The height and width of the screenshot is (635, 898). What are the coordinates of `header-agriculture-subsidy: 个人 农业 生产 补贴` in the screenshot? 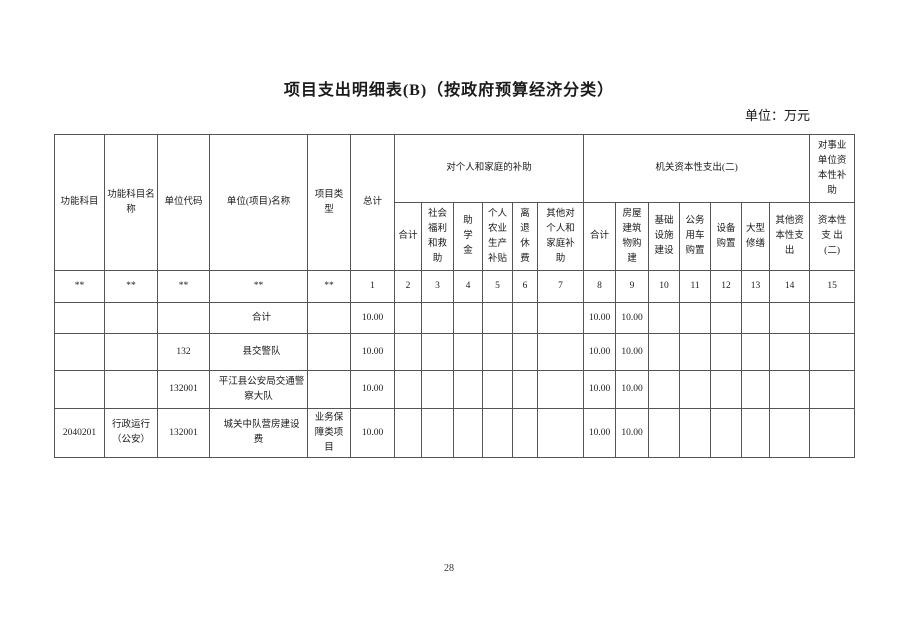 It's located at (497, 236).